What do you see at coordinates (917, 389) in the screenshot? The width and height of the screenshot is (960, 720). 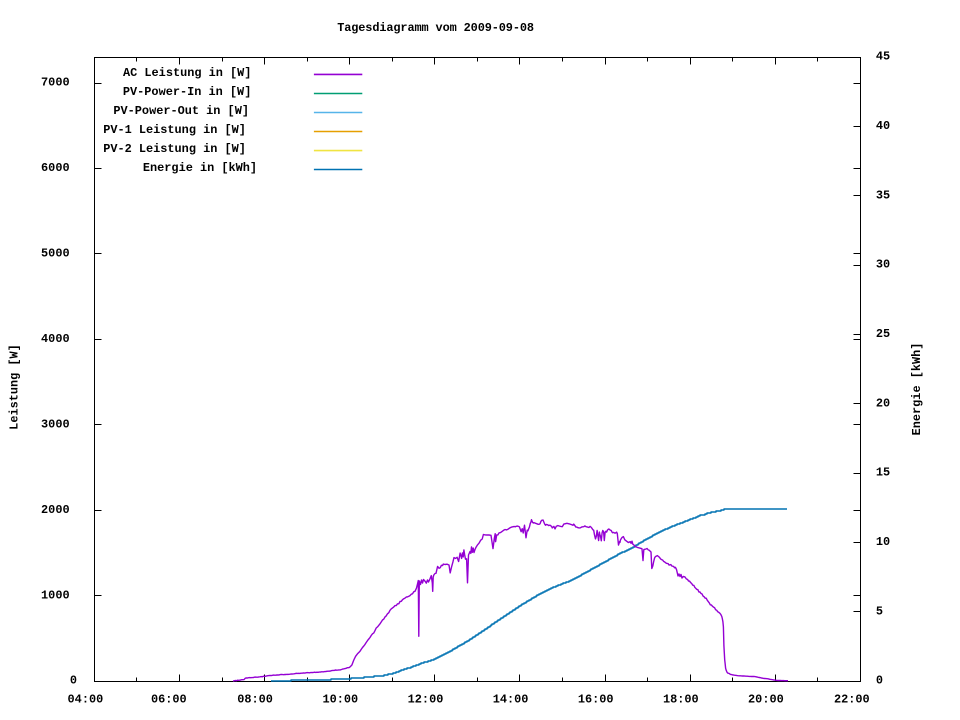 I see `svg-text: Energie [kWh]` at bounding box center [917, 389].